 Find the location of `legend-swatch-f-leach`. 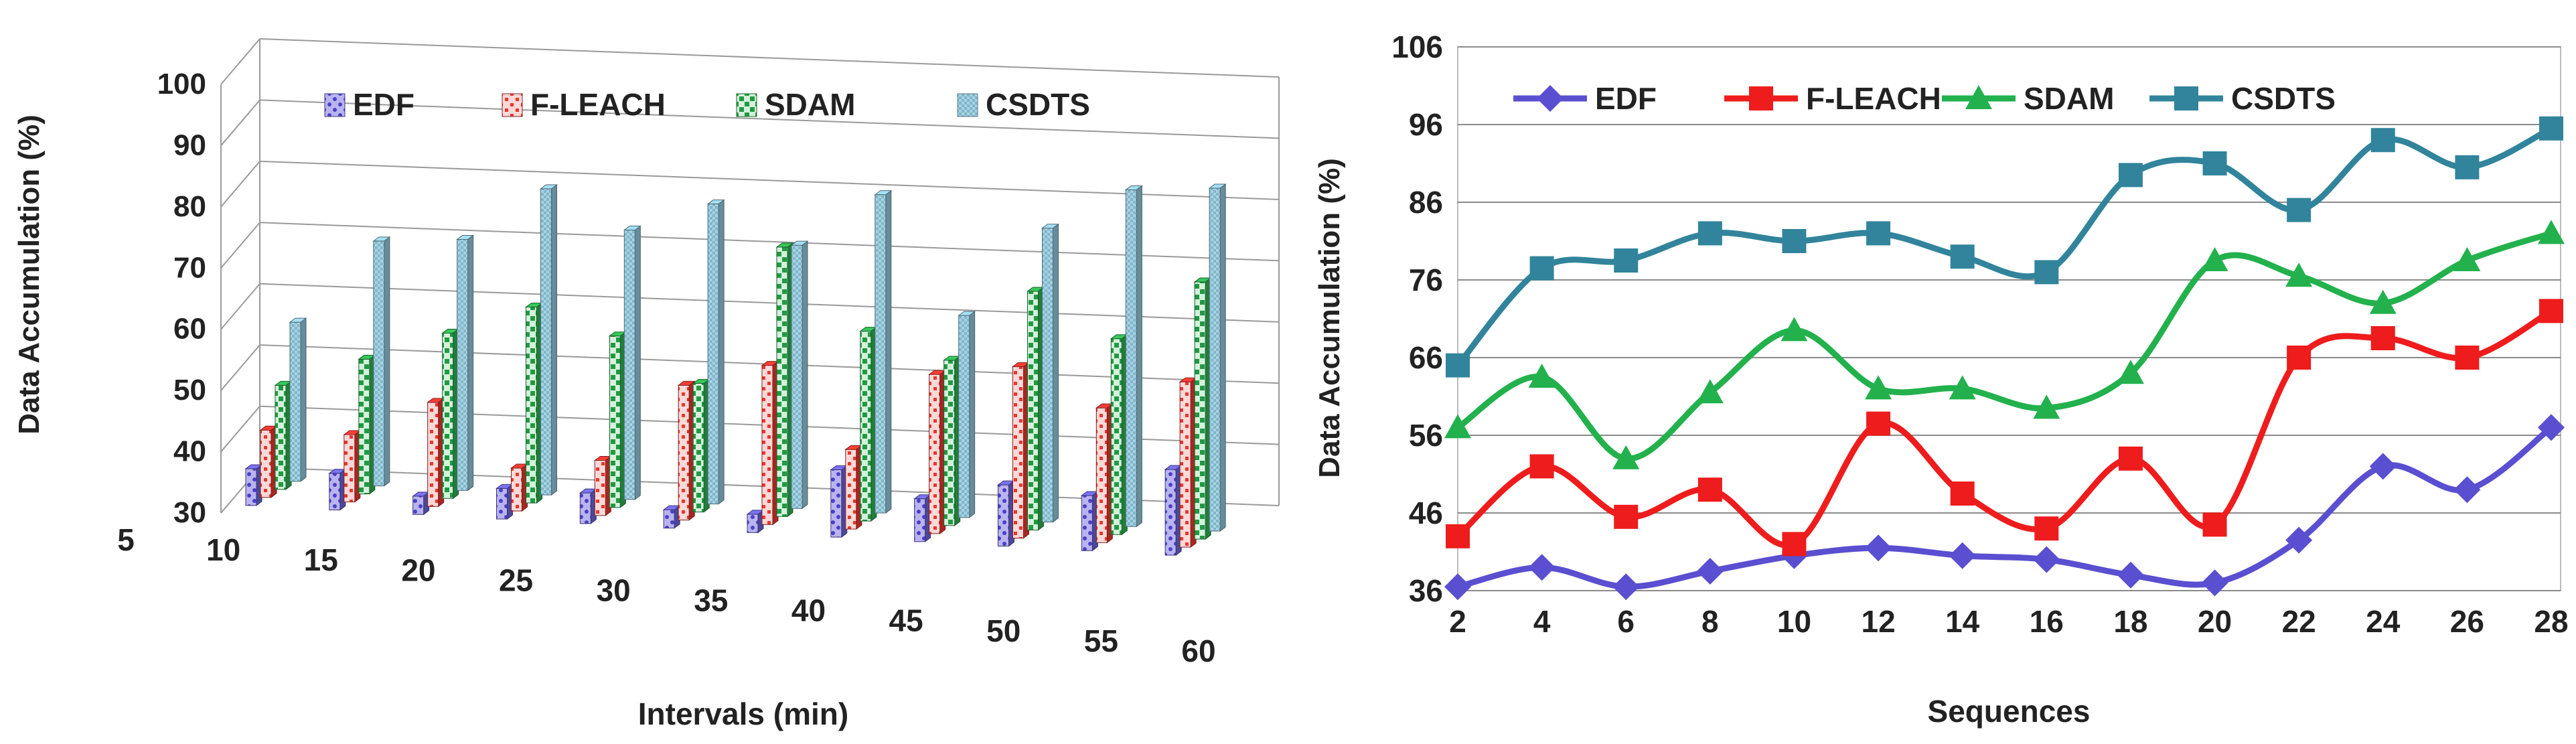

legend-swatch-f-leach is located at coordinates (512, 105).